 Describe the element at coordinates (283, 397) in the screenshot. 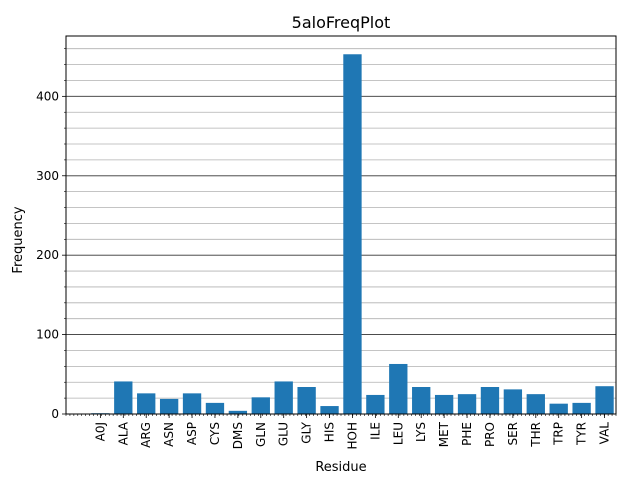

I see `bar-glu` at that location.